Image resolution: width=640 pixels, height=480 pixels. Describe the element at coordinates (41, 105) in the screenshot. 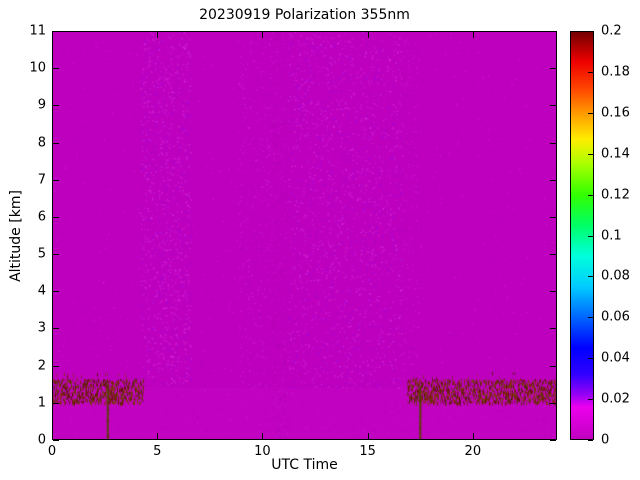

I see `y-tick-label: 9` at that location.